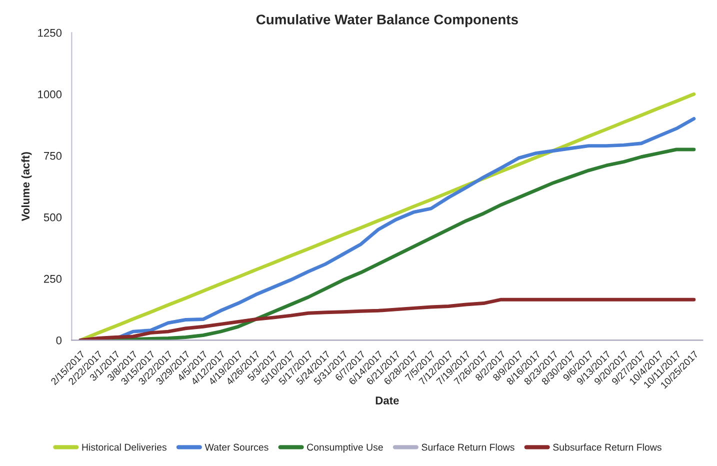 The image size is (717, 466). What do you see at coordinates (345, 448) in the screenshot?
I see `legend-label: Consumptive Use` at bounding box center [345, 448].